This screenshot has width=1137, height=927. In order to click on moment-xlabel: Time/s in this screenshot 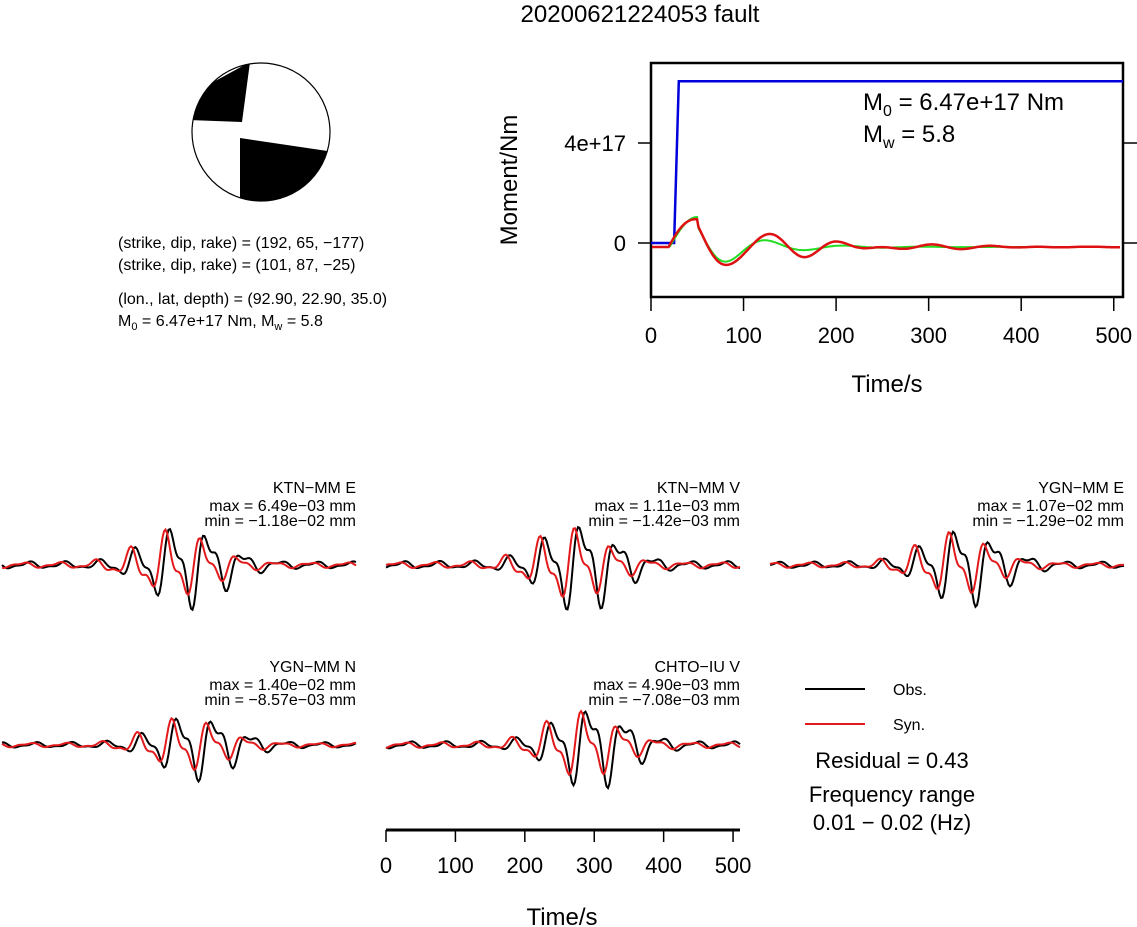, I will do `click(886, 384)`.